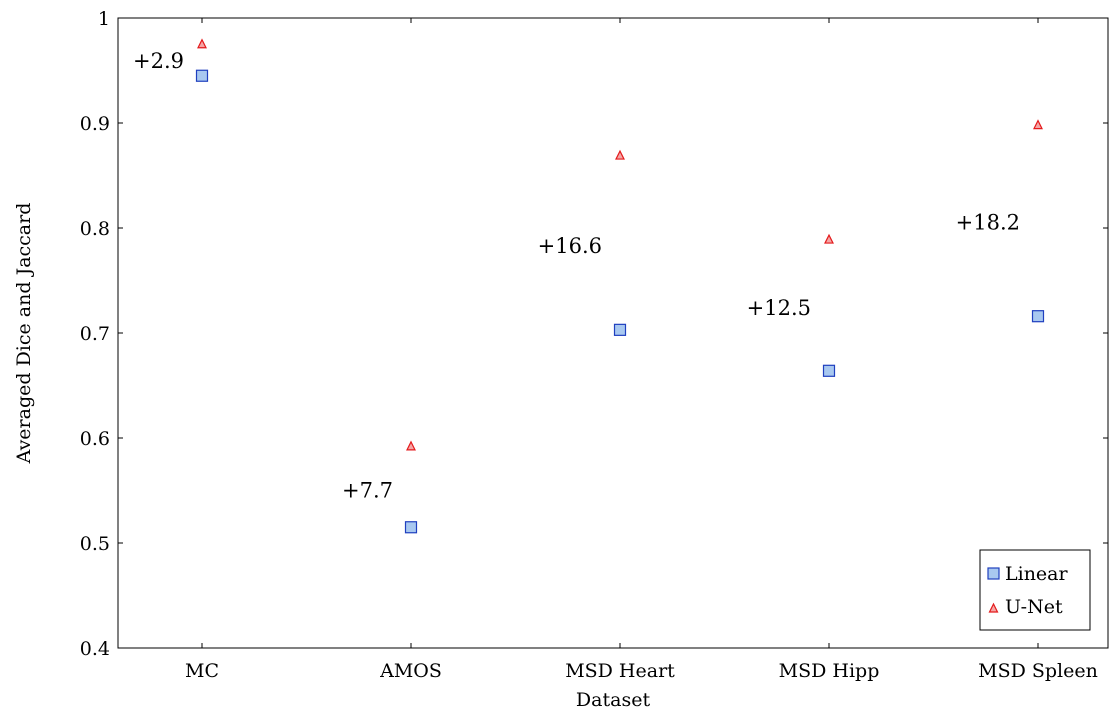 Image resolution: width=1113 pixels, height=717 pixels. Describe the element at coordinates (95, 544) in the screenshot. I see `y-tick-label: 0.5` at that location.